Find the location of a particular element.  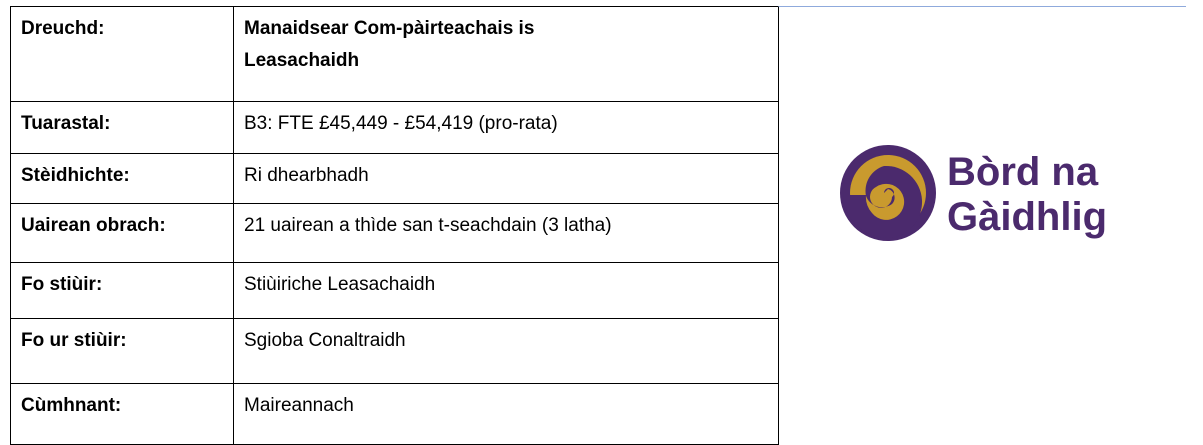

cell-text: Cùmhnant: is located at coordinates (71, 405).